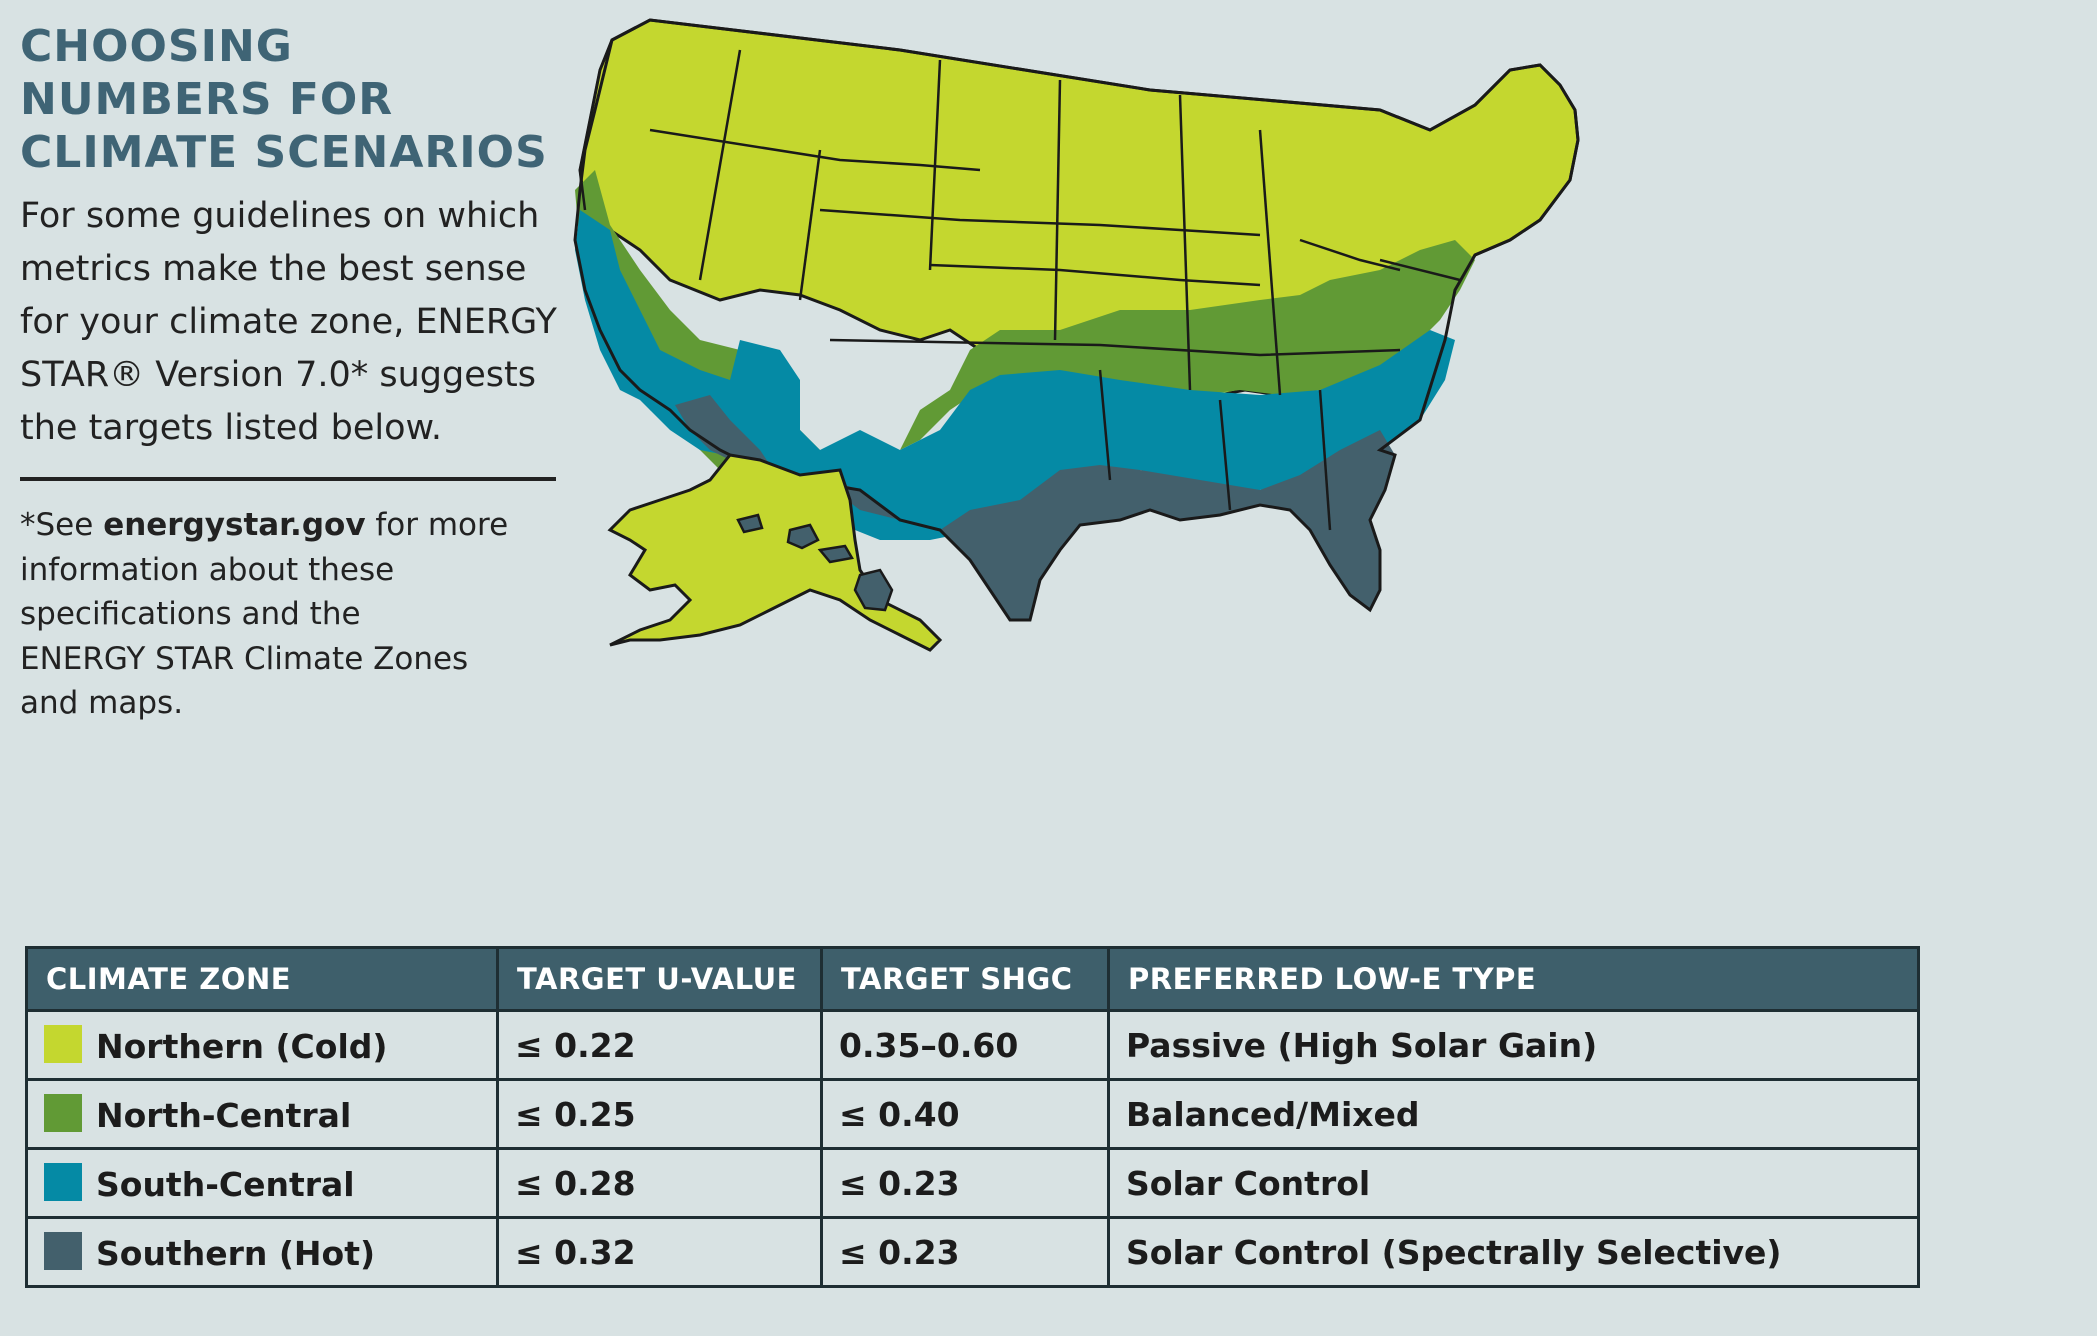 This screenshot has width=2097, height=1336. I want to click on u-value-cell: ≤ 0.32, so click(659, 1252).